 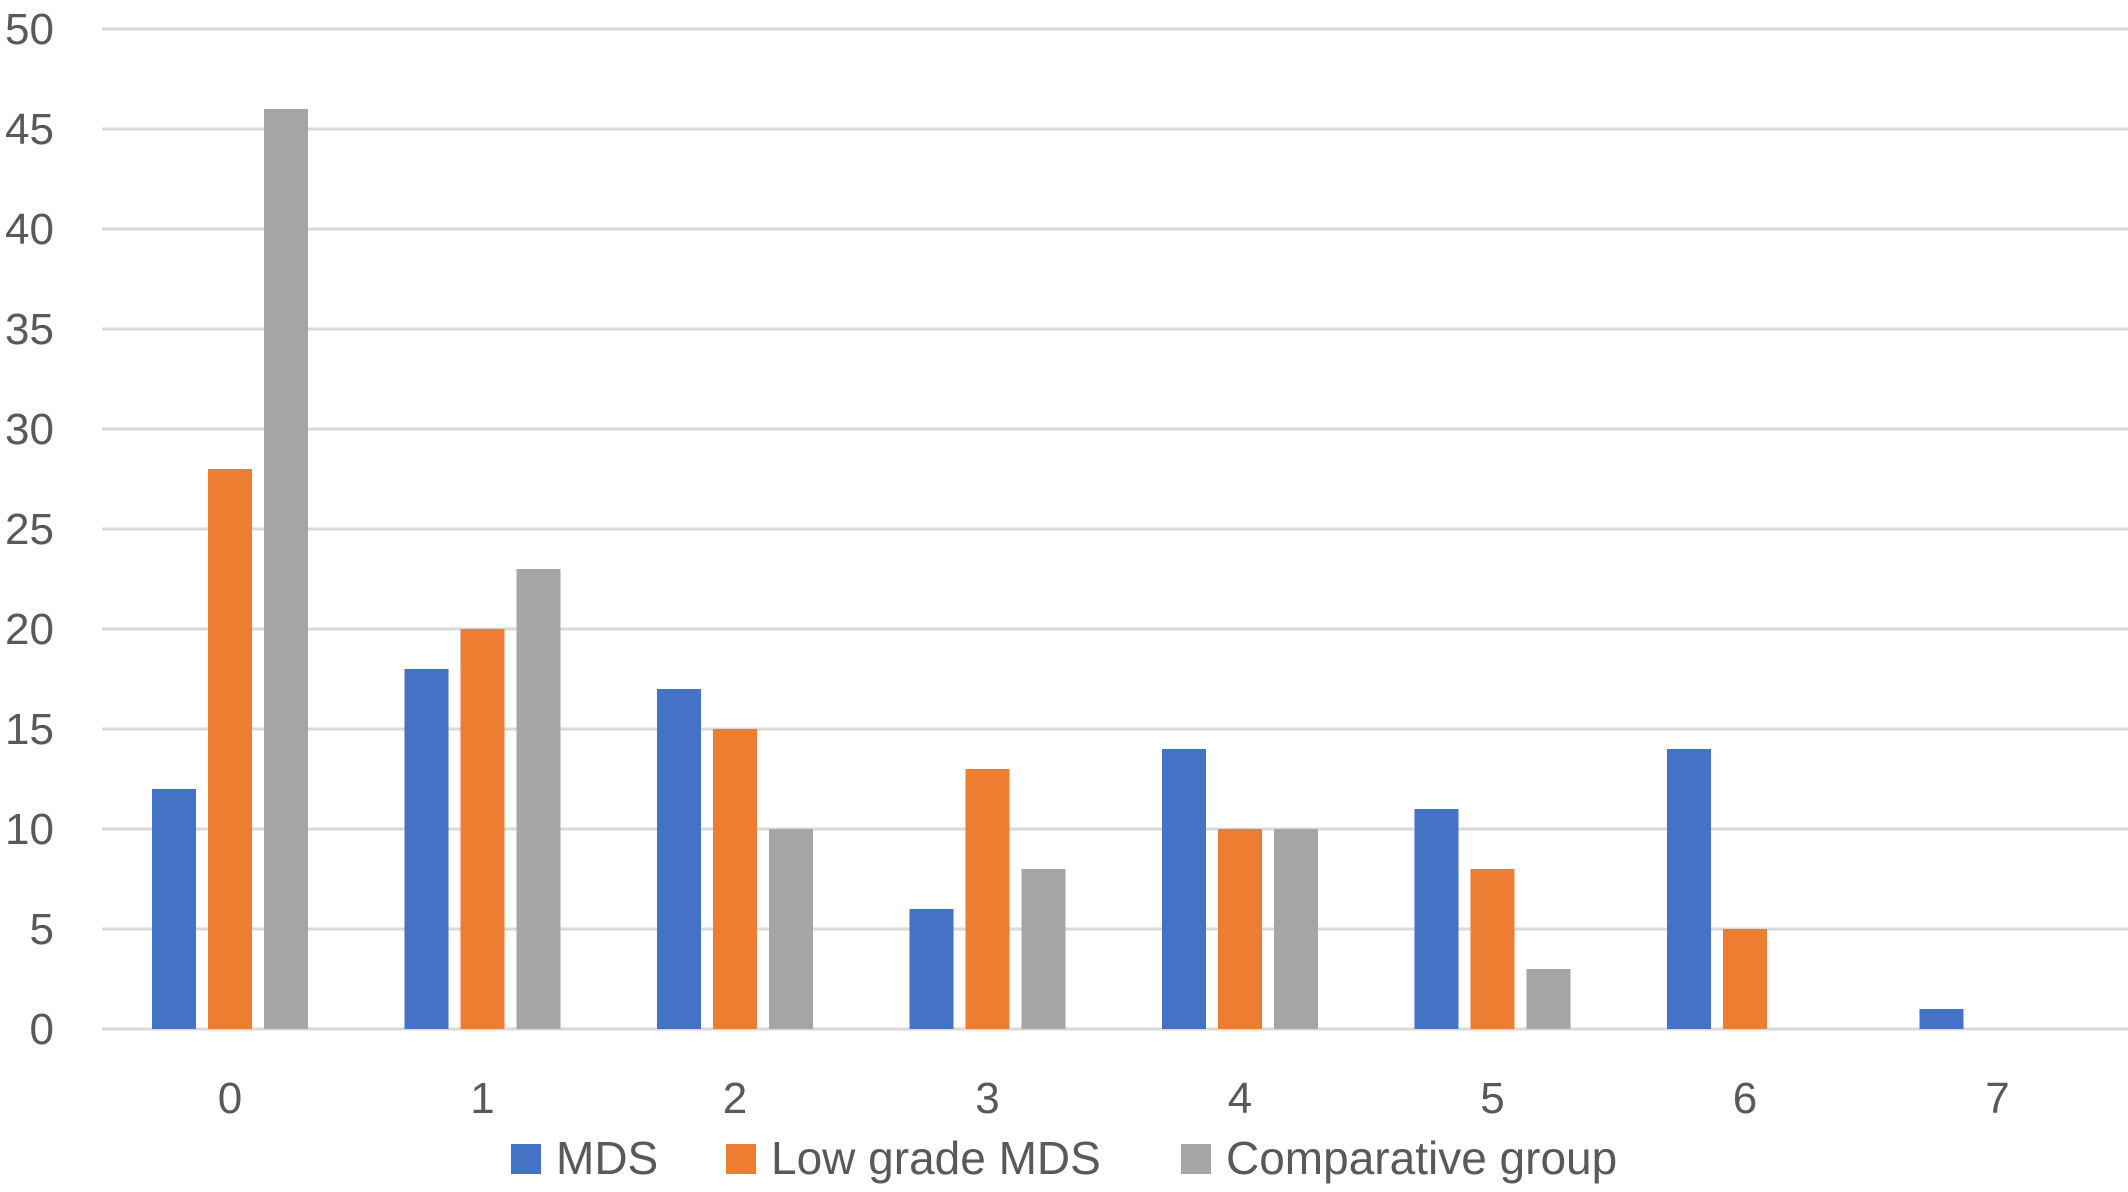 I want to click on y-tick-label: 50, so click(x=29, y=29).